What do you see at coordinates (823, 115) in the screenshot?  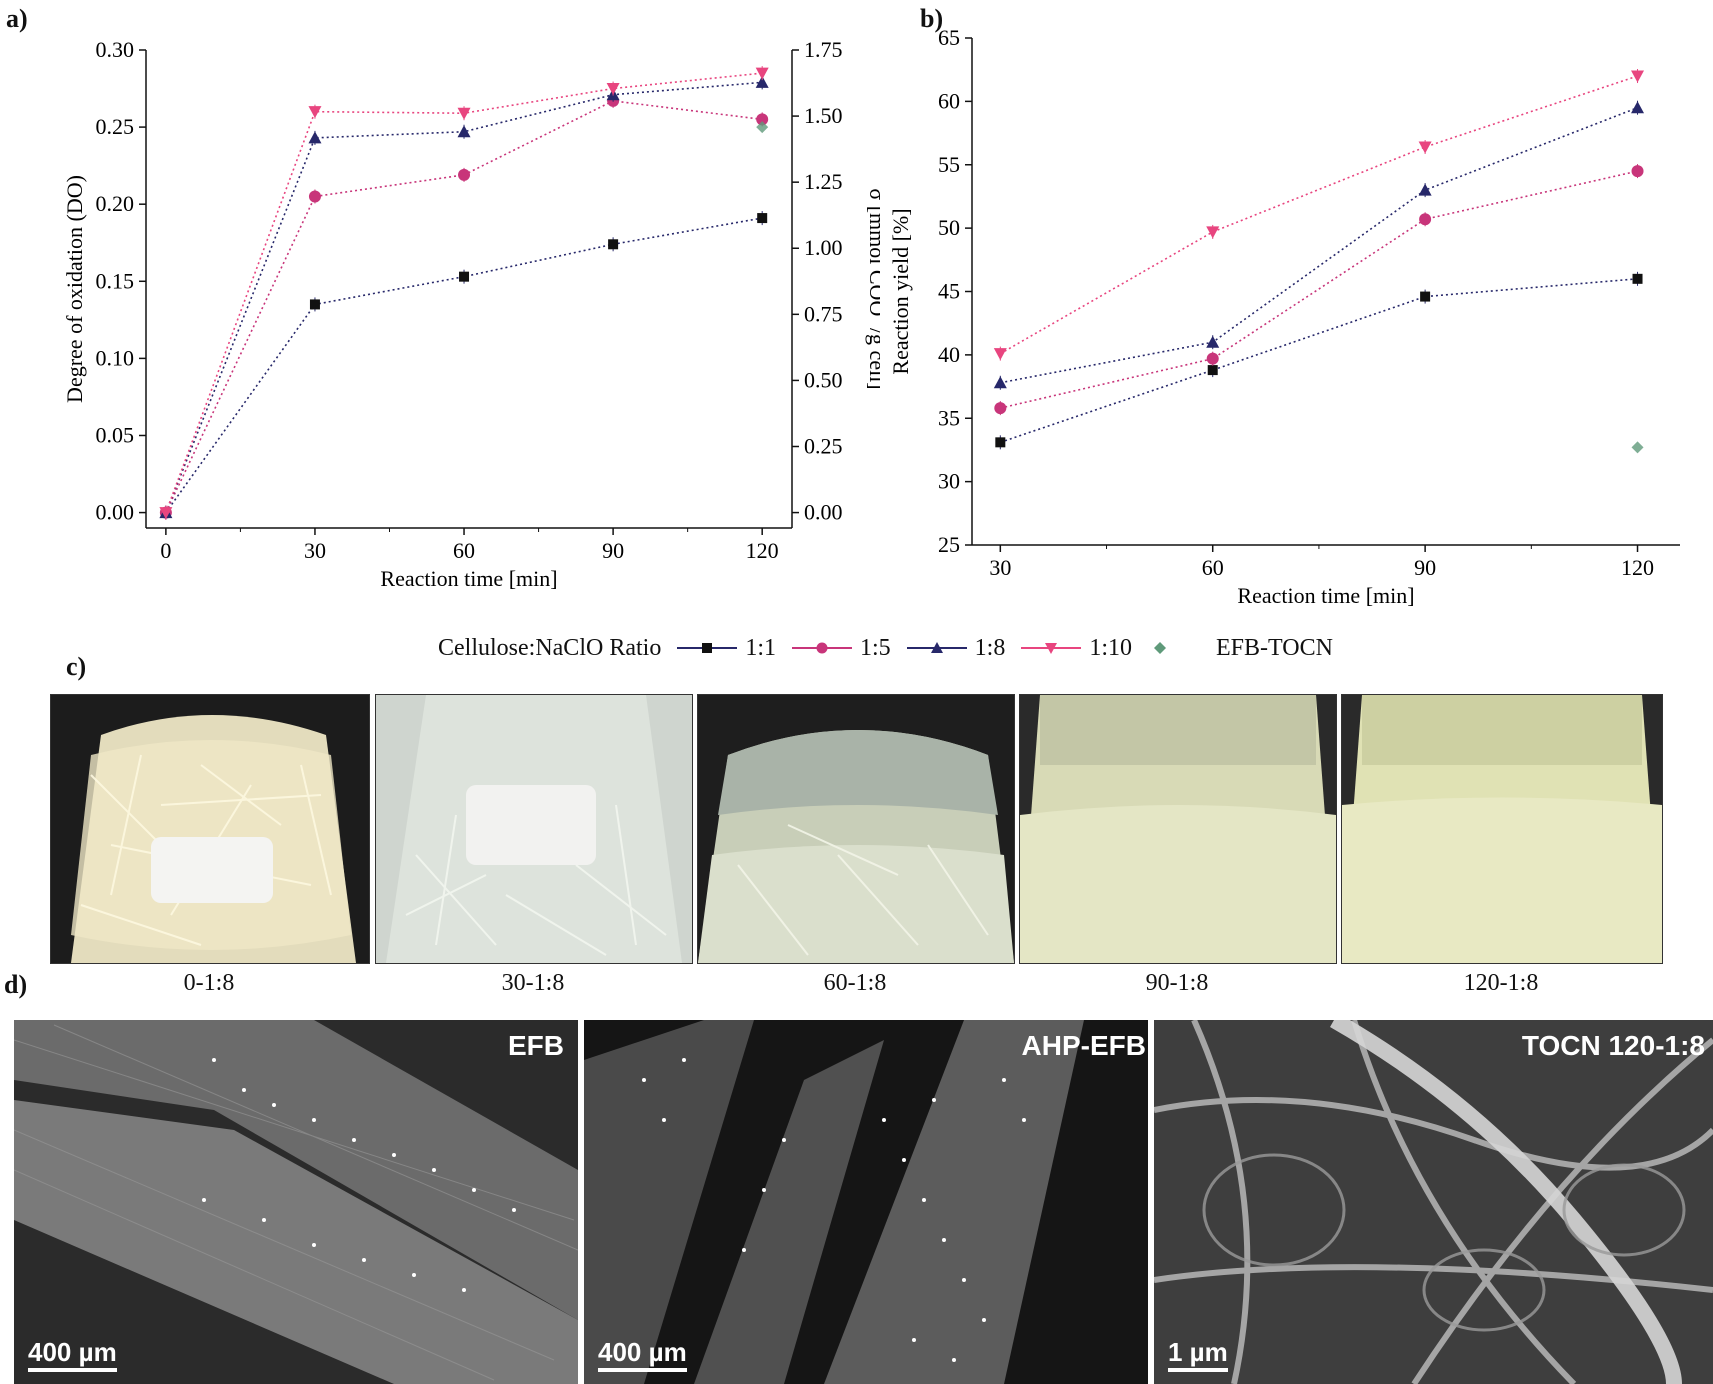 I see `right-tick-label: 1.50` at bounding box center [823, 115].